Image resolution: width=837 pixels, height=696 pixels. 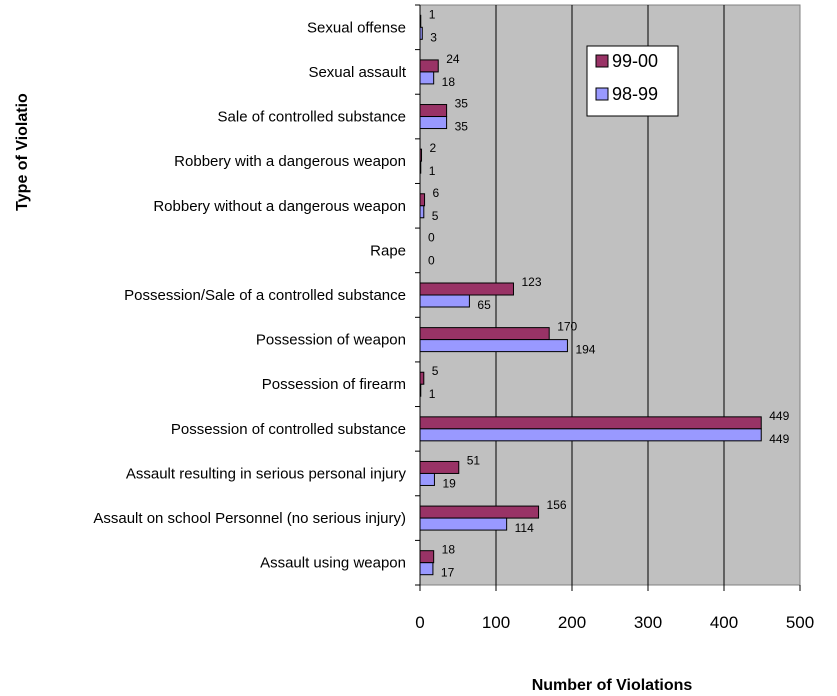 What do you see at coordinates (288, 429) in the screenshot?
I see `category-label: Possession of controlled substance` at bounding box center [288, 429].